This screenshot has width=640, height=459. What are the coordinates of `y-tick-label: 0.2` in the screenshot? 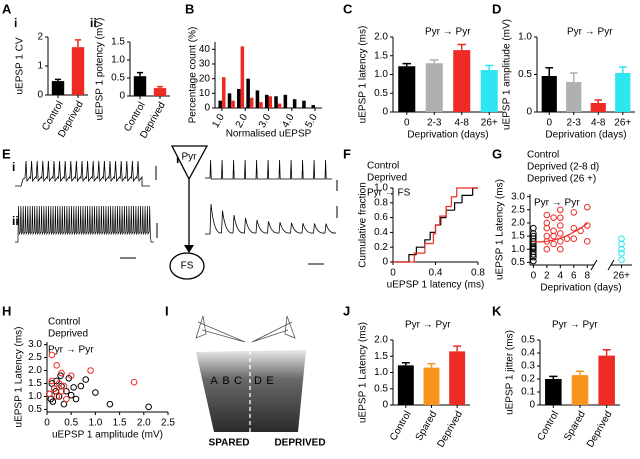 It's located at (381, 247).